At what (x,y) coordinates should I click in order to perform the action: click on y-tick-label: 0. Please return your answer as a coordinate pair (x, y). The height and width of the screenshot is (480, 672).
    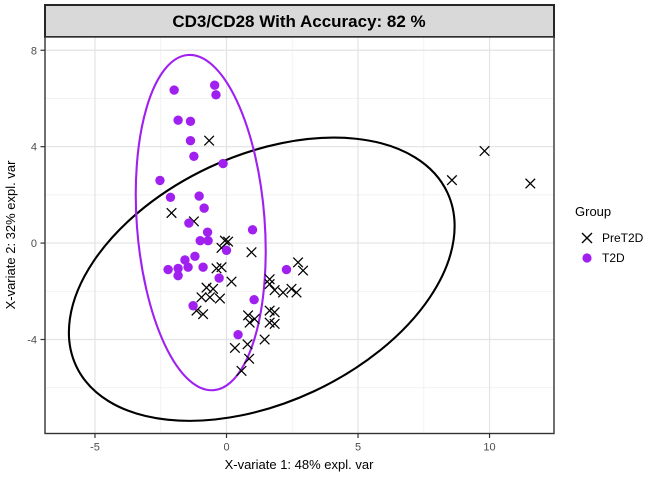
    Looking at the image, I should click on (34, 244).